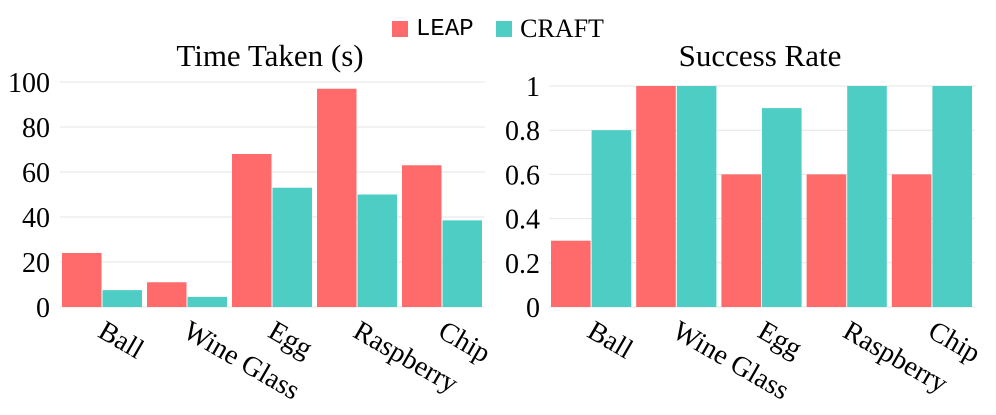  I want to click on y-tick-label: 0.6, so click(522, 175).